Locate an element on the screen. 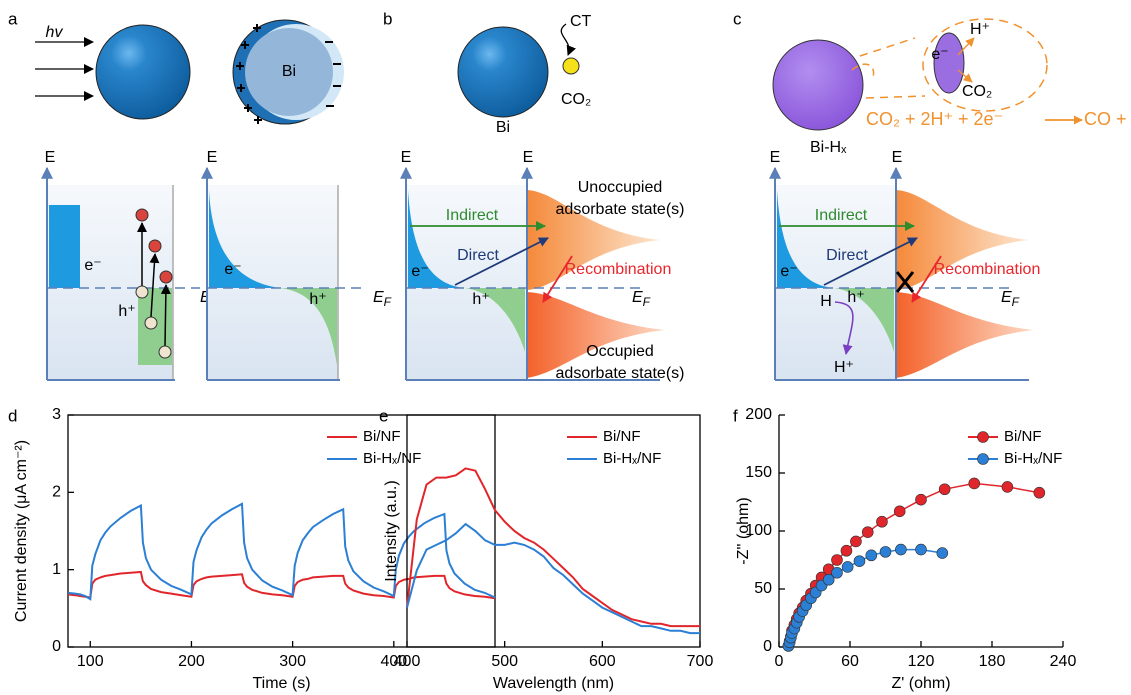  hydrogen-label: H is located at coordinates (826, 301).